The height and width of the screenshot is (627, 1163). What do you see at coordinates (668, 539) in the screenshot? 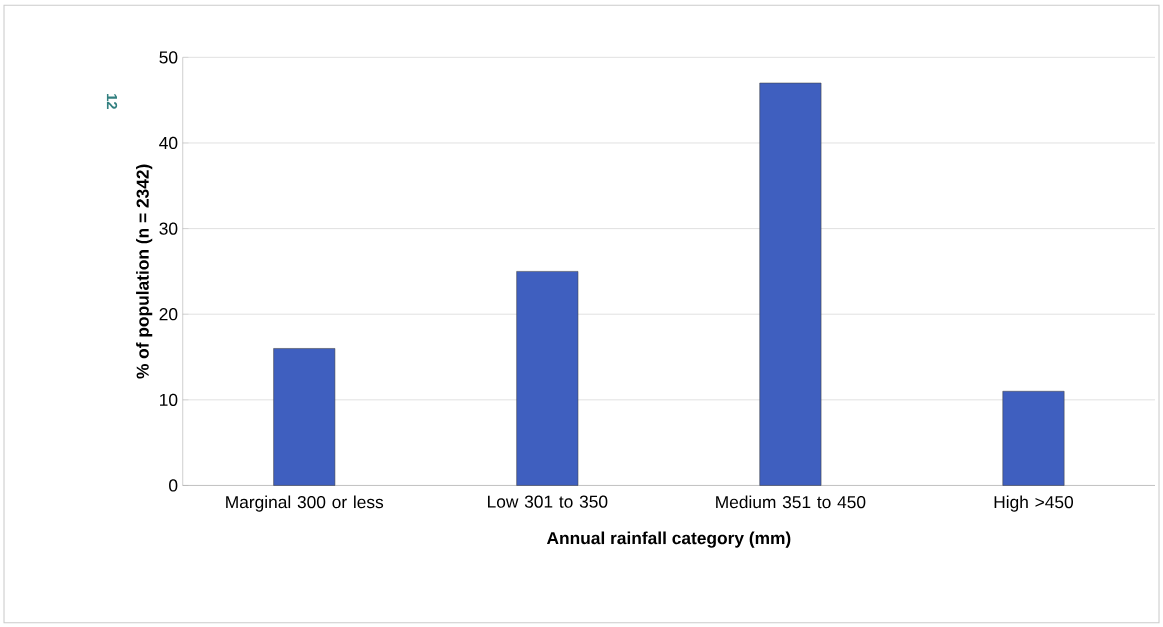
I see `x-axis-title: Annual rainfall category (mm)` at bounding box center [668, 539].